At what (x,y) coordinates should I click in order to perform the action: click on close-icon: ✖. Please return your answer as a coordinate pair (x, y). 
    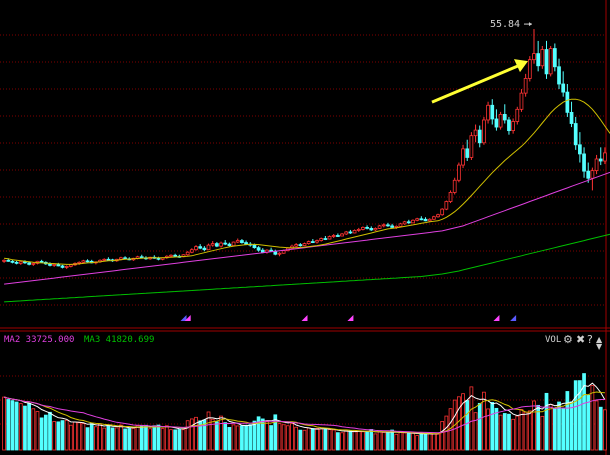
    Looking at the image, I should click on (580, 339).